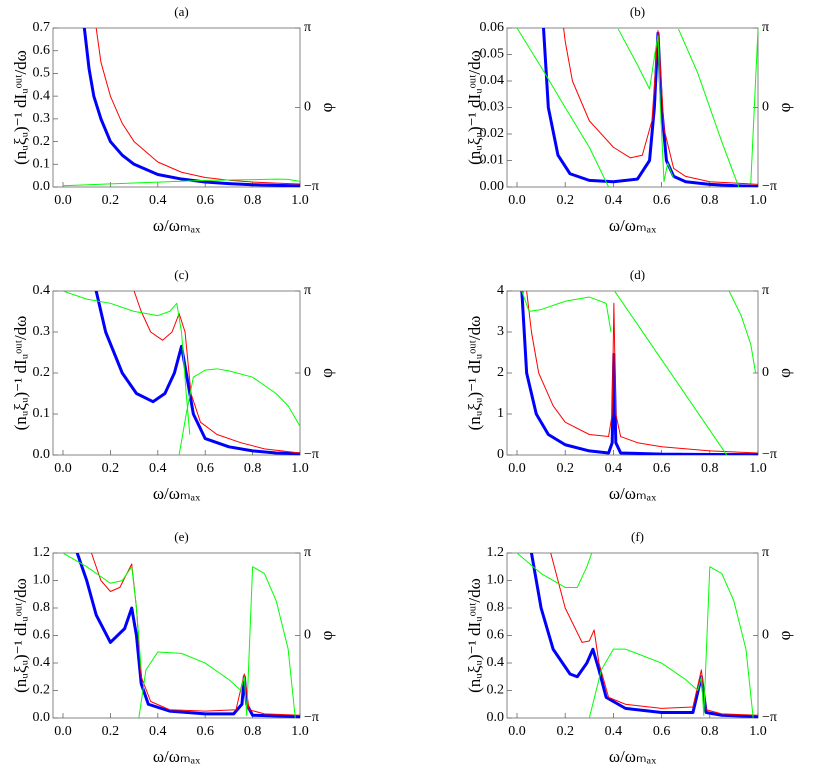 This screenshot has height=783, width=830. Describe the element at coordinates (500, 331) in the screenshot. I see `y-tick-label: 3` at that location.